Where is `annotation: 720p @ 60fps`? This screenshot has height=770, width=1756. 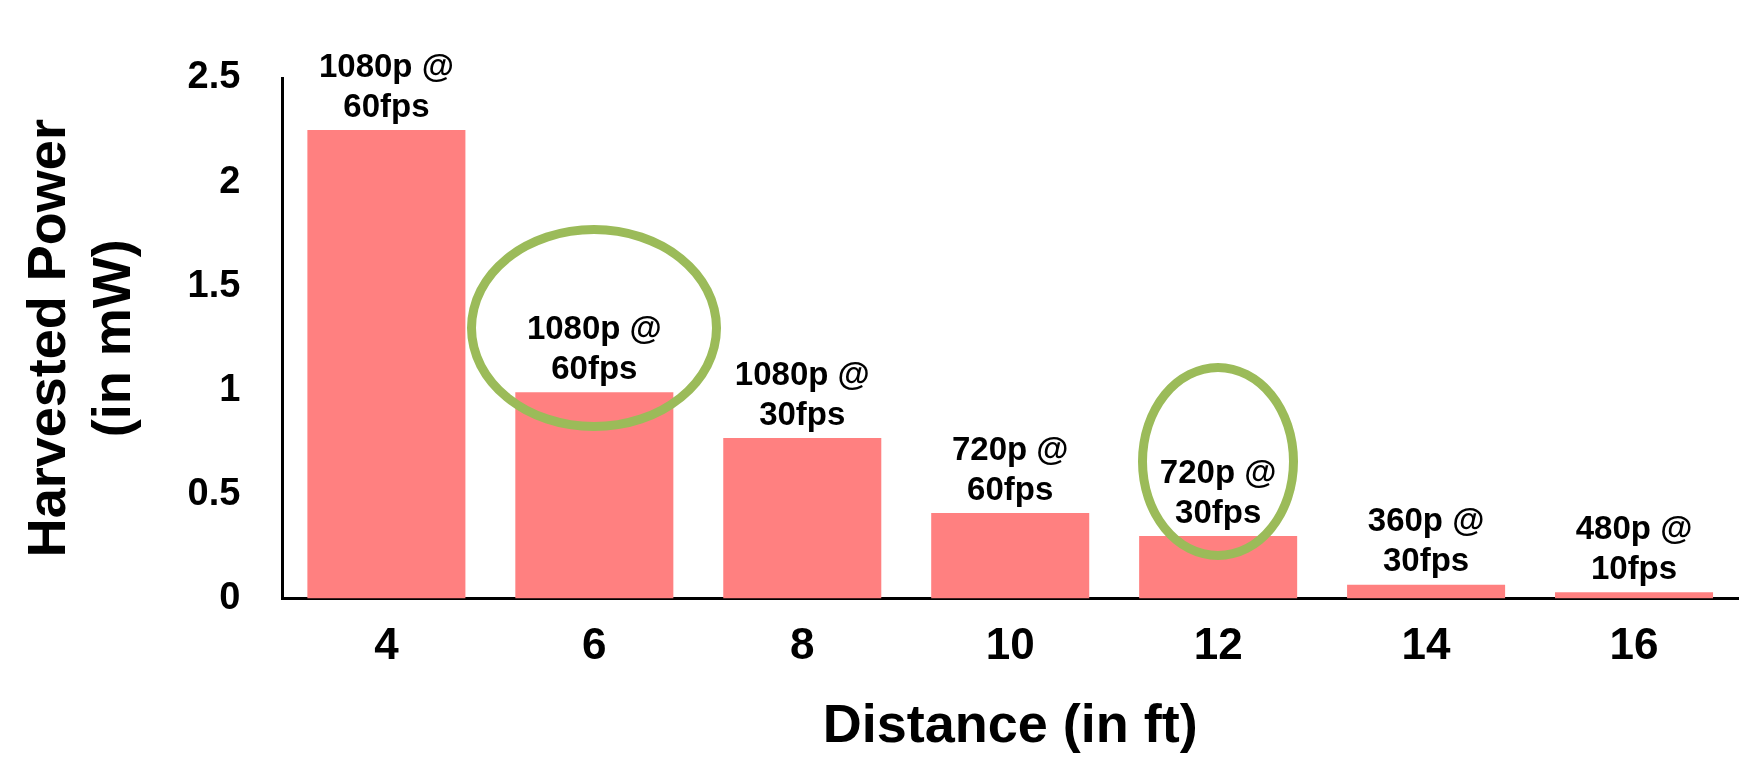 annotation: 720p @ 60fps is located at coordinates (1010, 468).